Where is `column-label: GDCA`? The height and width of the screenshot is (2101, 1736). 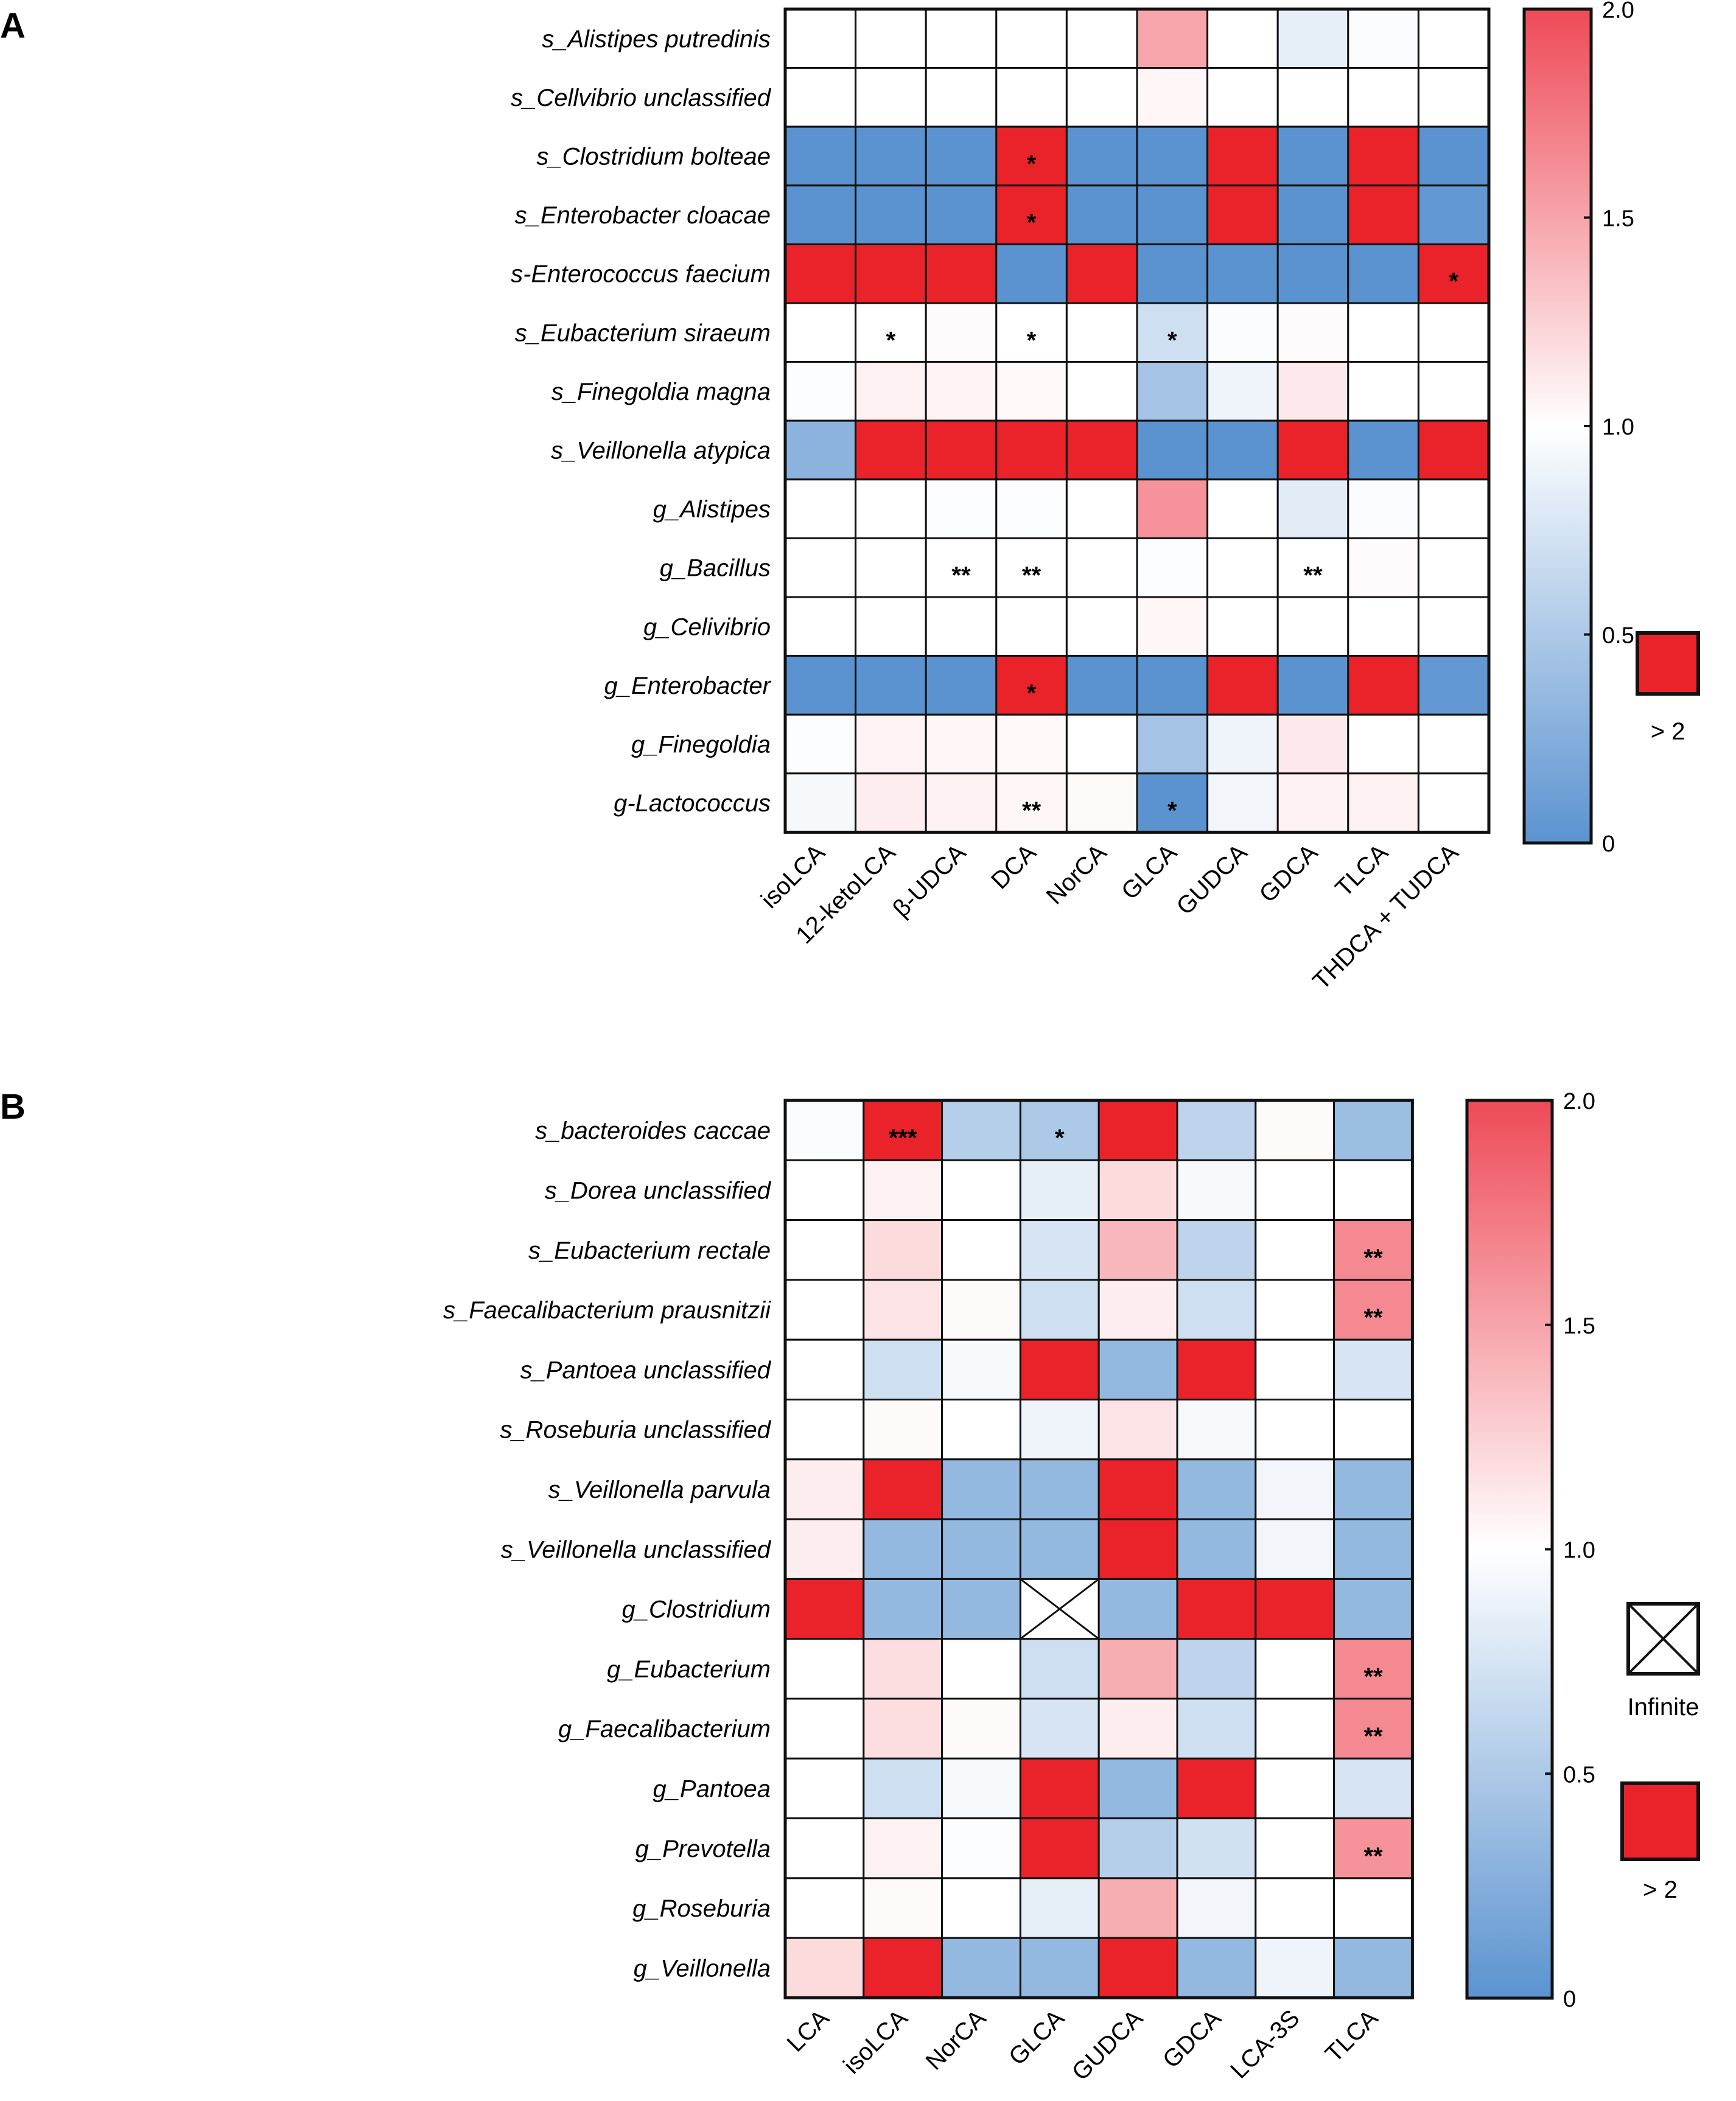 column-label: GDCA is located at coordinates (1192, 2039).